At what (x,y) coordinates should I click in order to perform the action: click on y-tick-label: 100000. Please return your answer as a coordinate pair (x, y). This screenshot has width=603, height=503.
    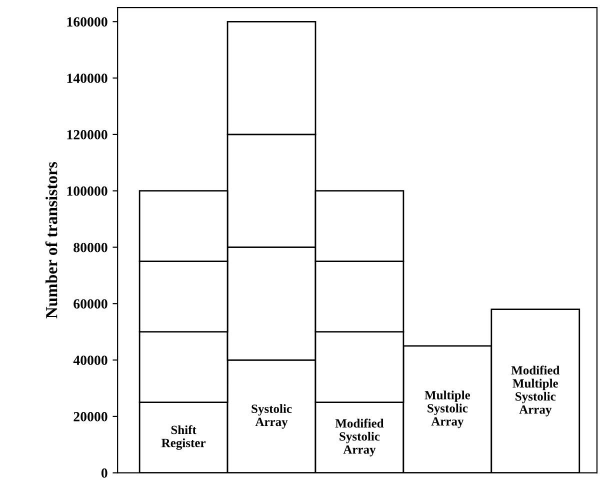
    Looking at the image, I should click on (87, 191).